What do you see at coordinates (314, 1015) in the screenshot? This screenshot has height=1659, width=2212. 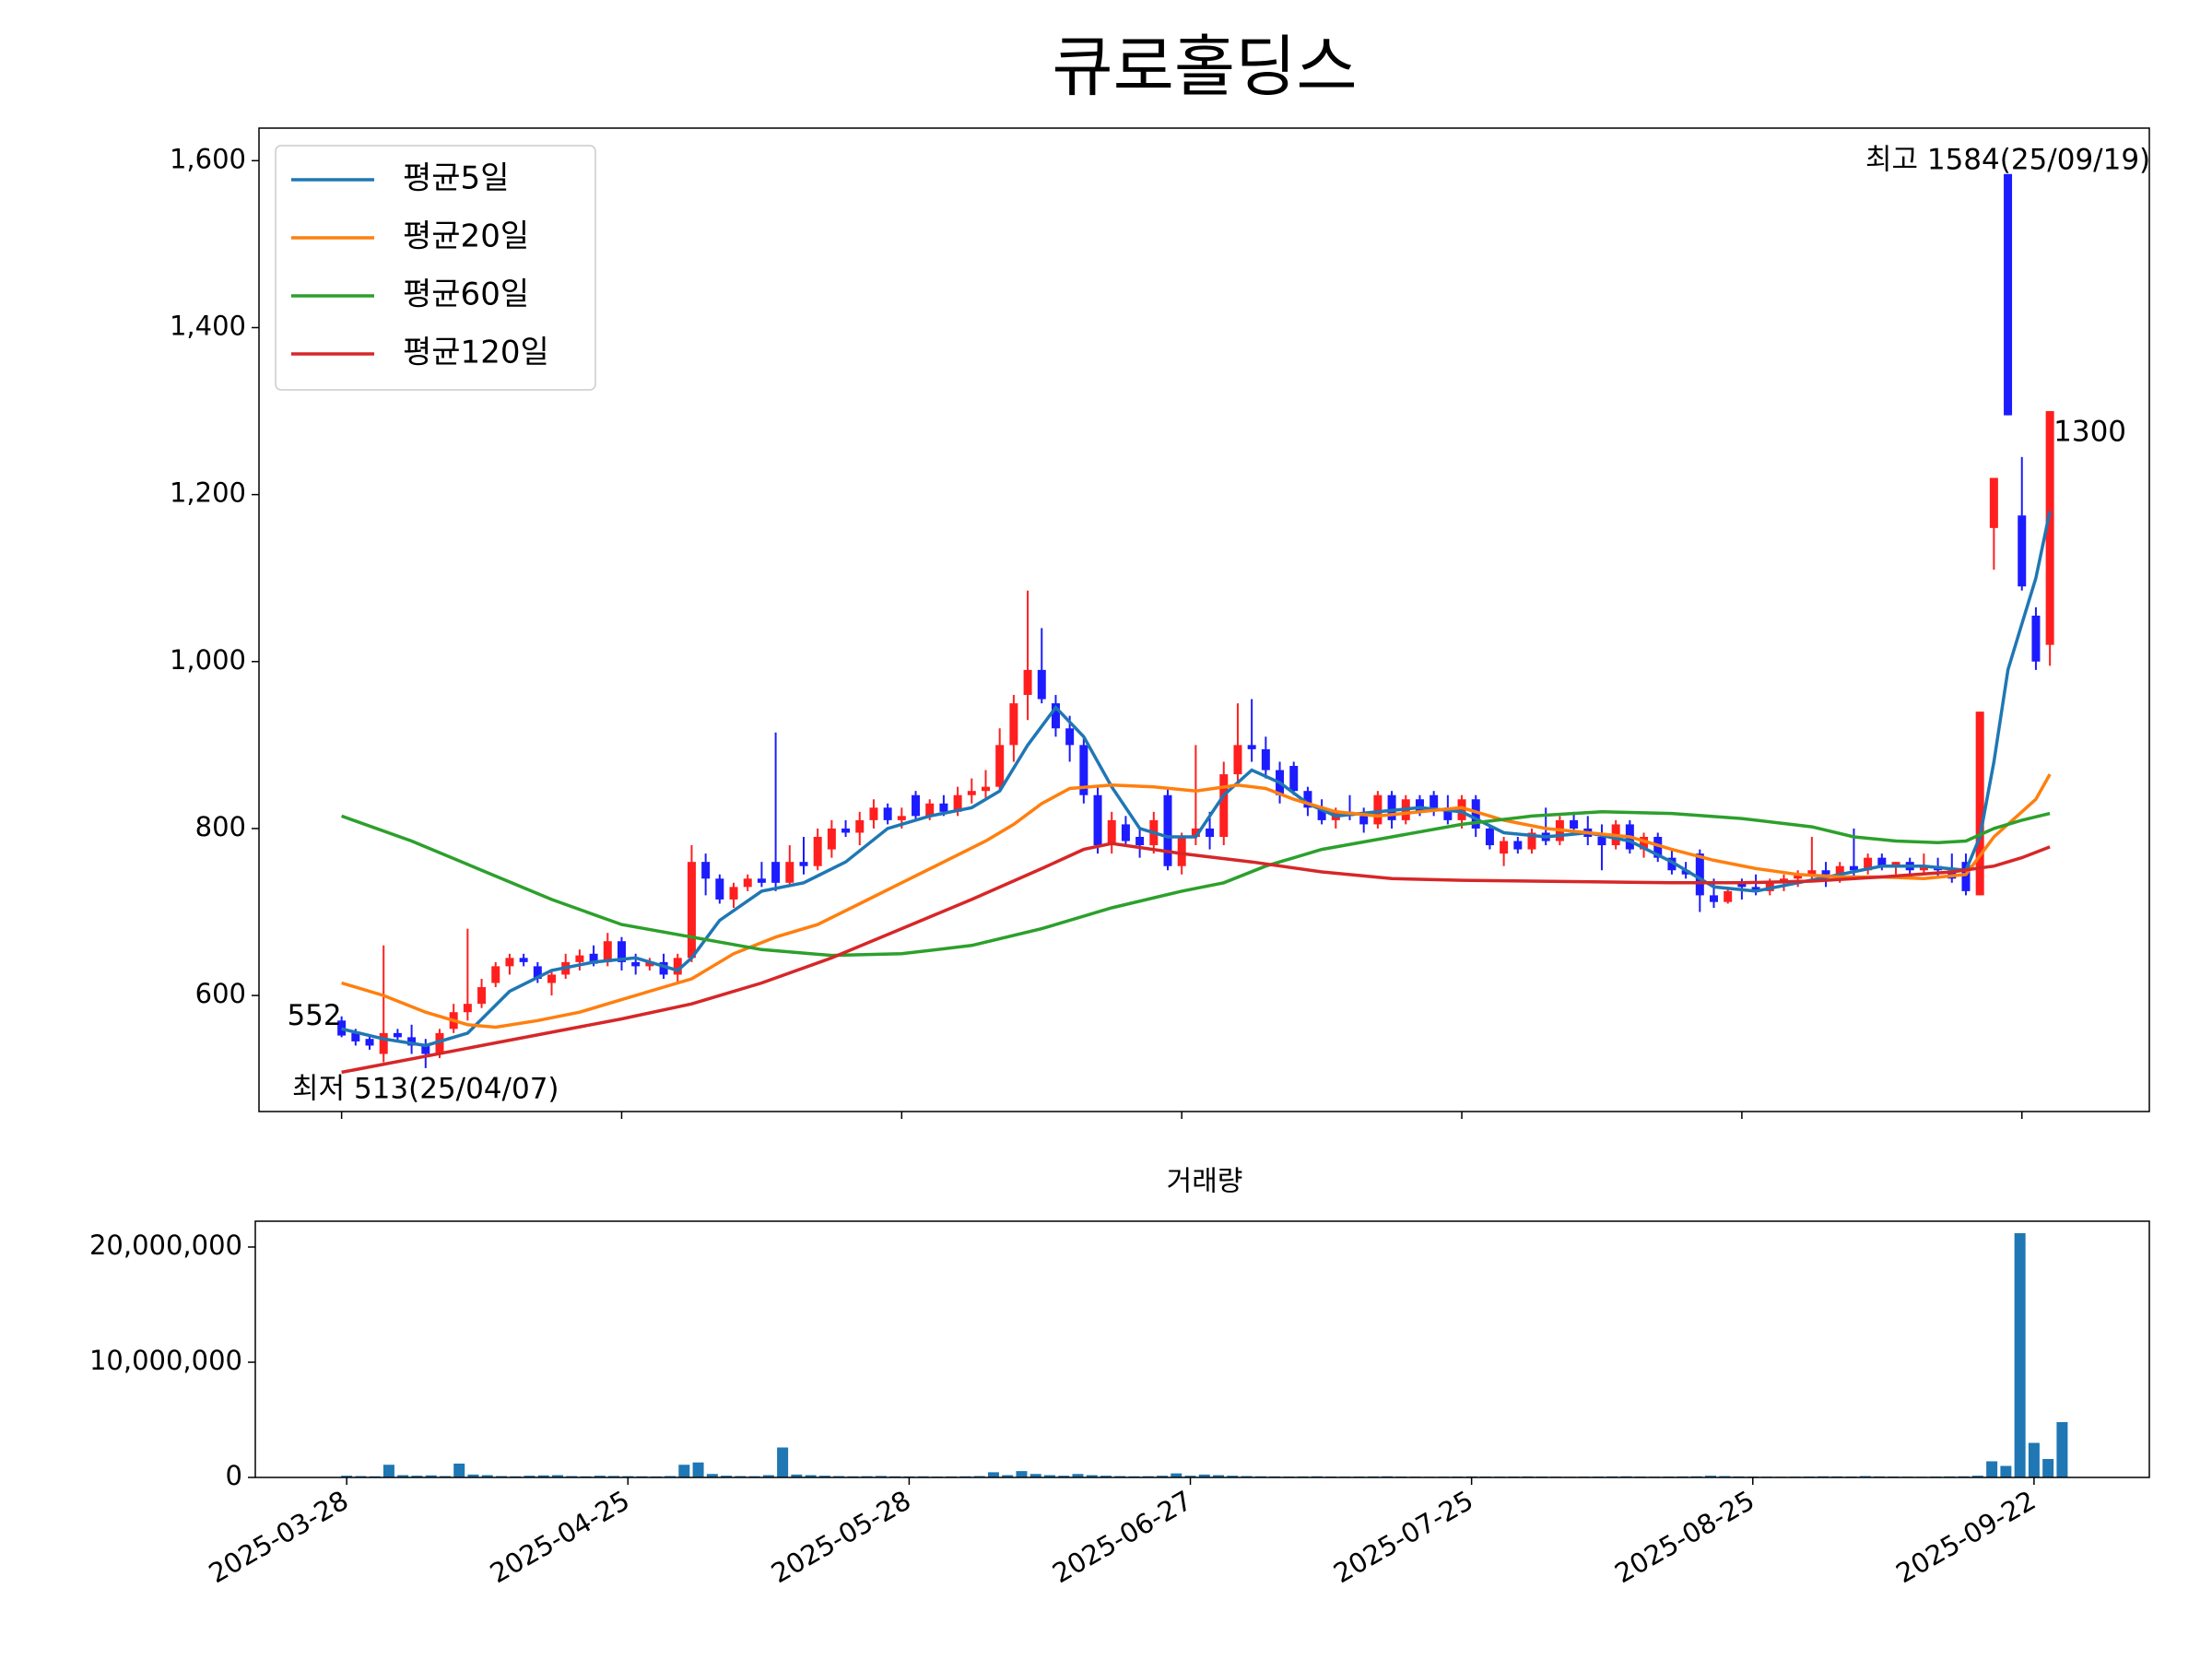 I see `first-close-label: 552` at bounding box center [314, 1015].